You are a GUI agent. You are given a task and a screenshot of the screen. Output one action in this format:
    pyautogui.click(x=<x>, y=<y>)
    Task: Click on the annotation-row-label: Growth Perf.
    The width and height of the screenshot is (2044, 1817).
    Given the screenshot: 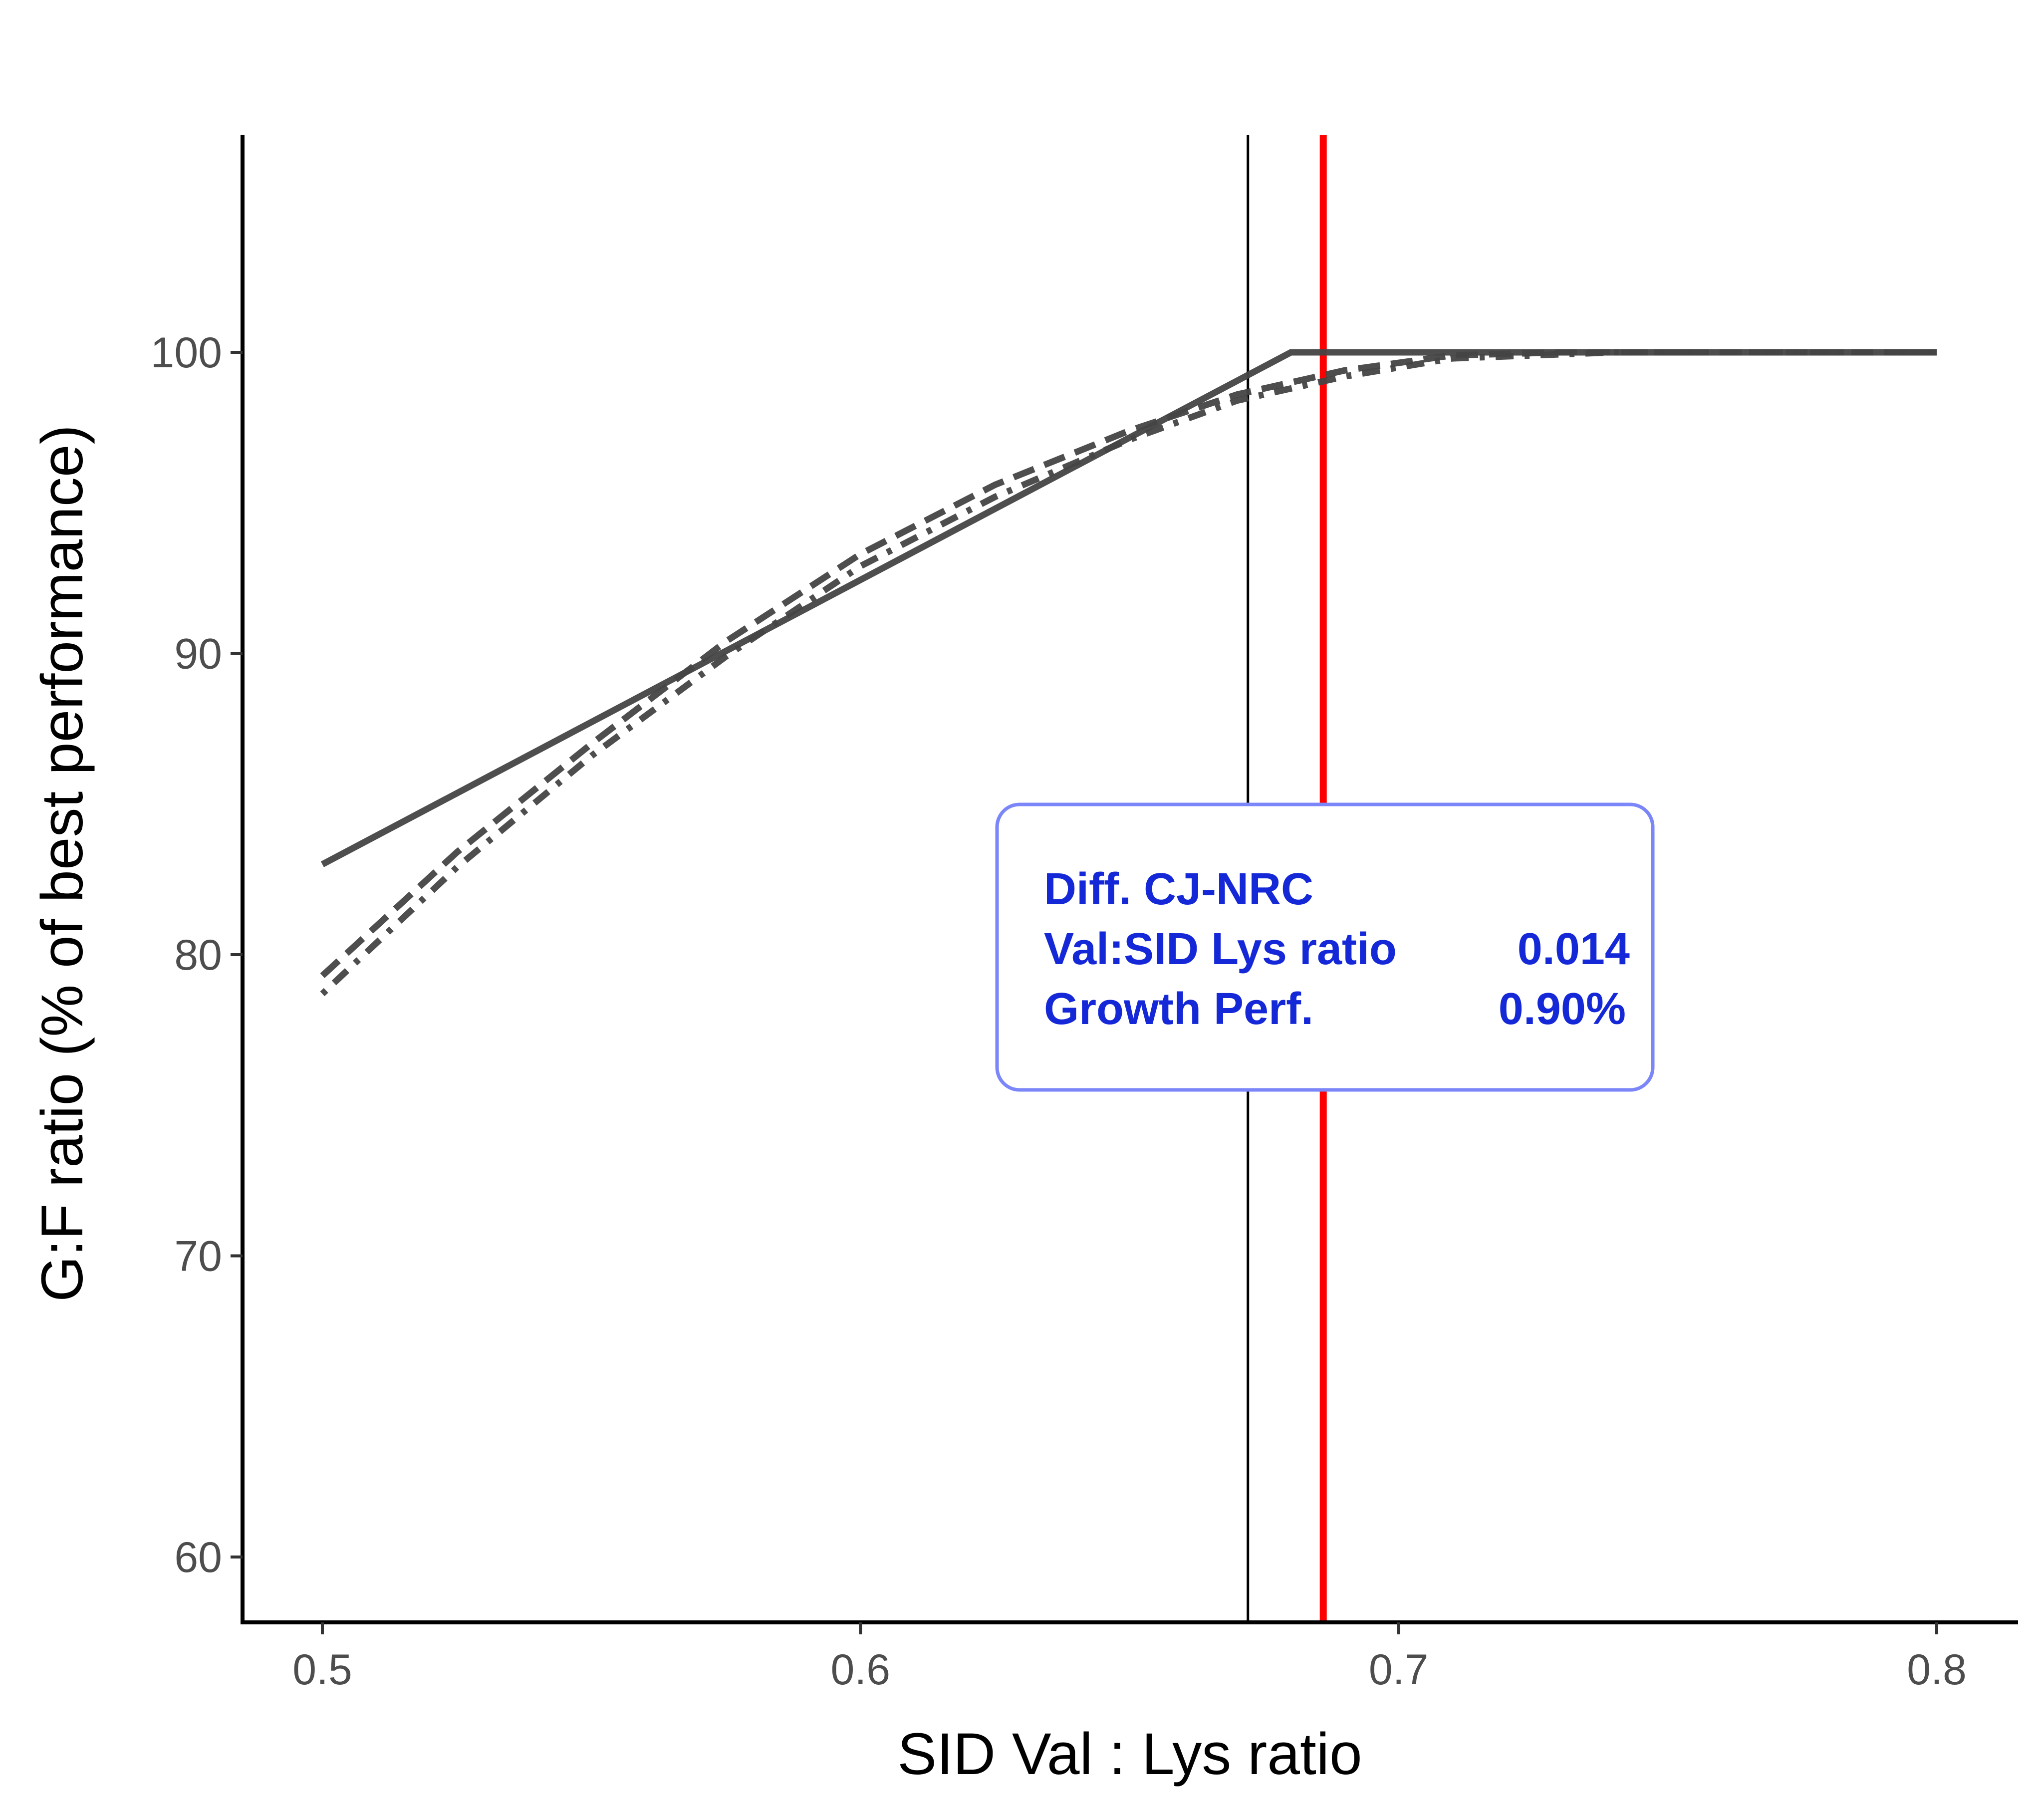 What is the action you would take?
    pyautogui.click(x=1178, y=1009)
    